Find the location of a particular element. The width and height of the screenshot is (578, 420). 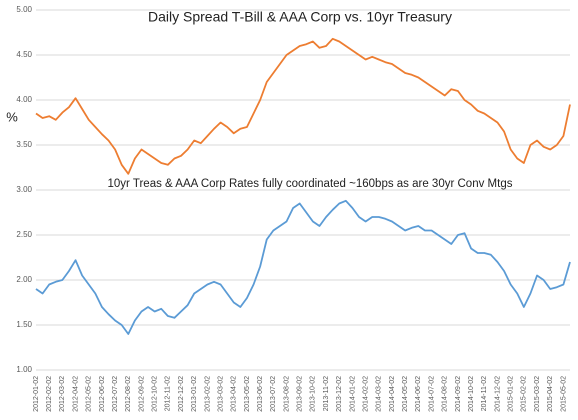

x-tick-label: 2014-01-02 is located at coordinates (352, 394).